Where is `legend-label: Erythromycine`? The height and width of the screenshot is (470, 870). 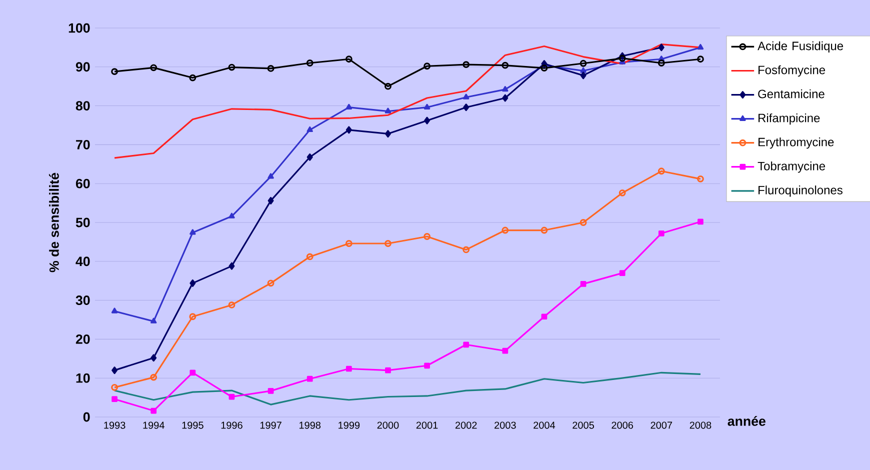 legend-label: Erythromycine is located at coordinates (796, 143).